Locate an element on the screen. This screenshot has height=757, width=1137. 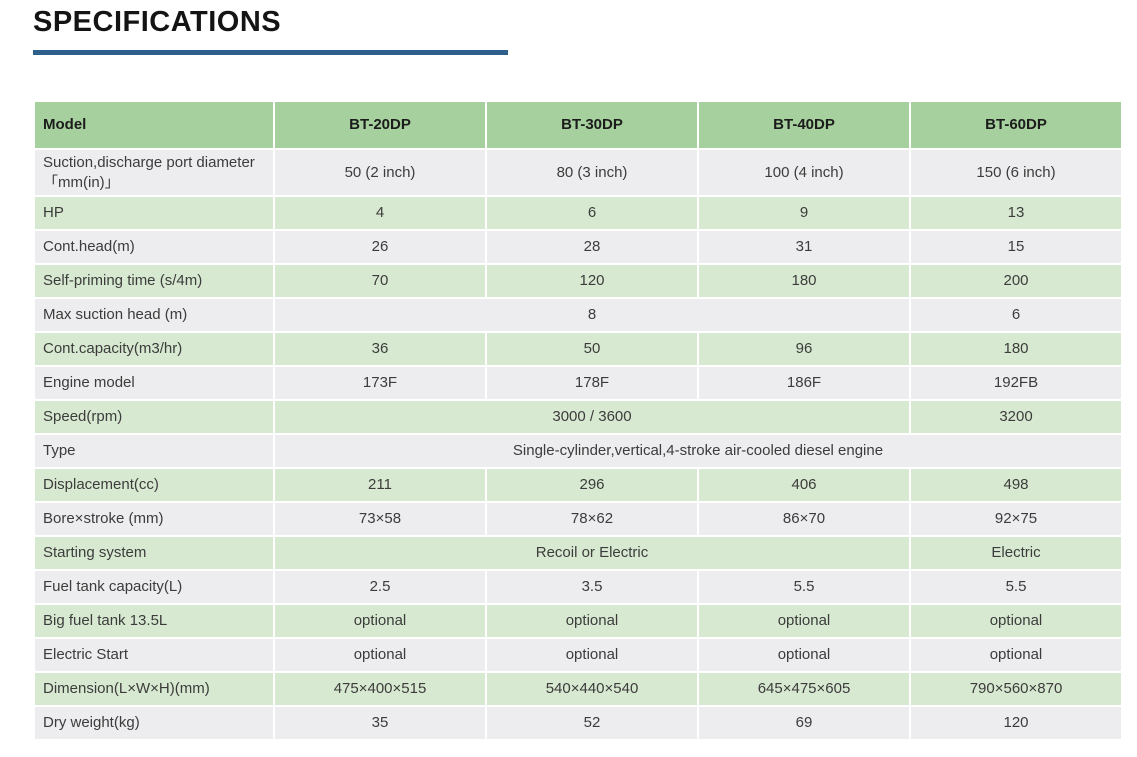
spec-cell: 96 is located at coordinates (804, 349).